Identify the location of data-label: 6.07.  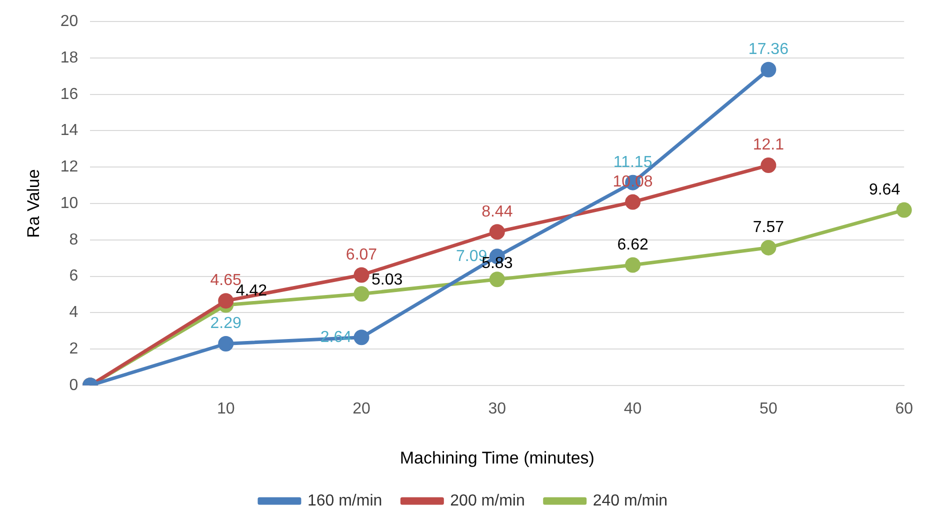
(362, 255).